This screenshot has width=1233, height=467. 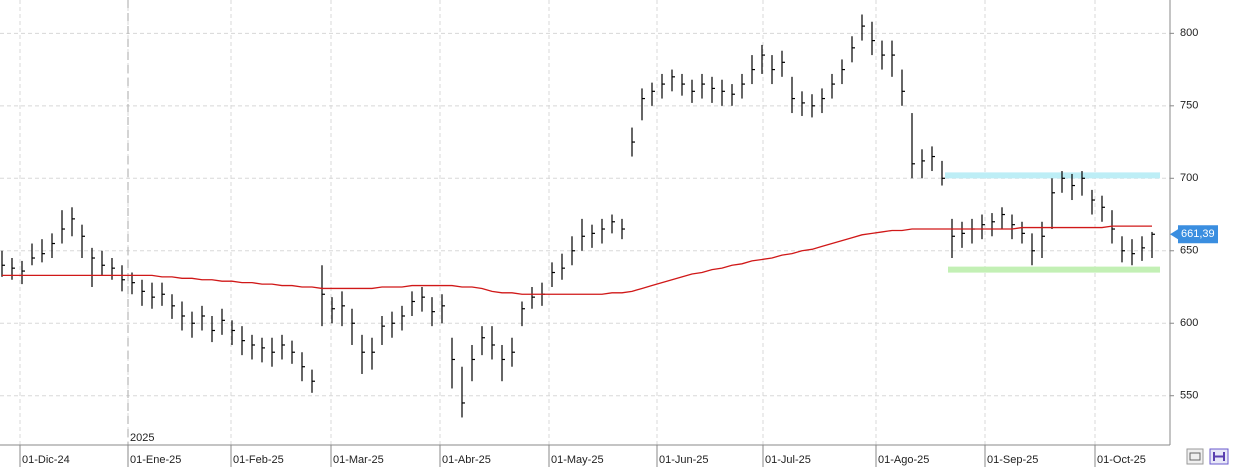 What do you see at coordinates (1012, 460) in the screenshot?
I see `x-tick-label: 01-Sep-25` at bounding box center [1012, 460].